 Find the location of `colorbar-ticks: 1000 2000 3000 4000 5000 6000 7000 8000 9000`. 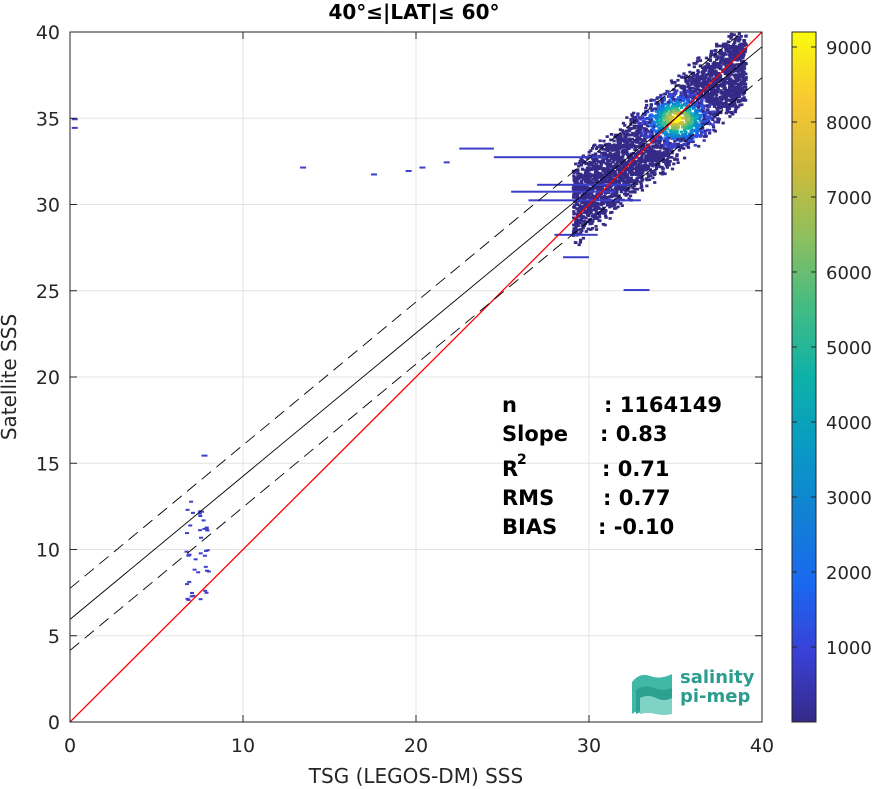

colorbar-ticks: 1000 2000 3000 4000 5000 6000 7000 8000 9000 is located at coordinates (832, 348).